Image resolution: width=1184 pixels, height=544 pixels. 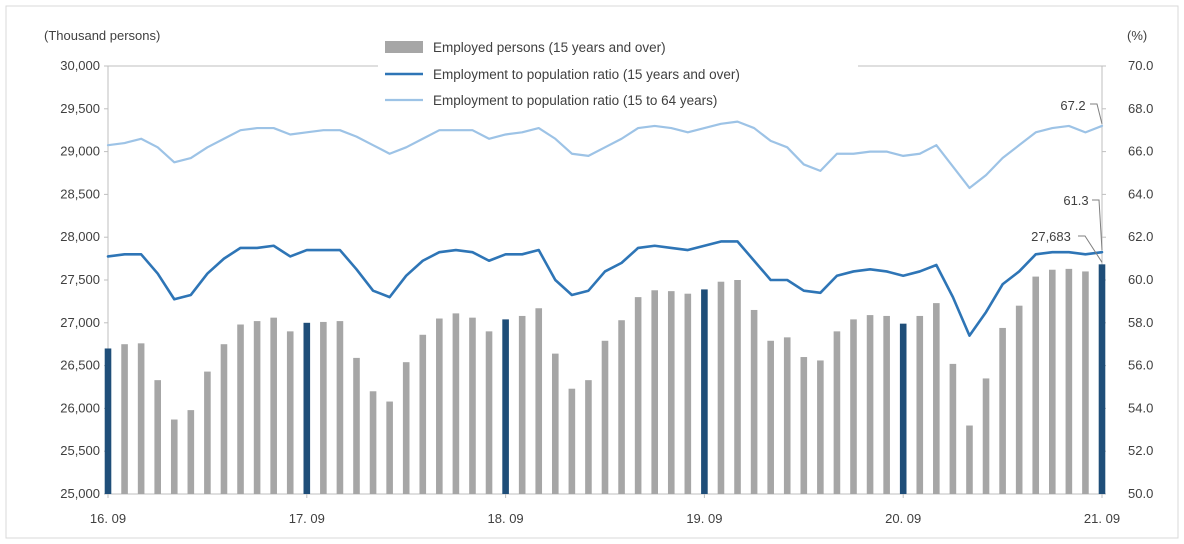 What do you see at coordinates (80, 108) in the screenshot?
I see `left-tick-label: 29,500` at bounding box center [80, 108].